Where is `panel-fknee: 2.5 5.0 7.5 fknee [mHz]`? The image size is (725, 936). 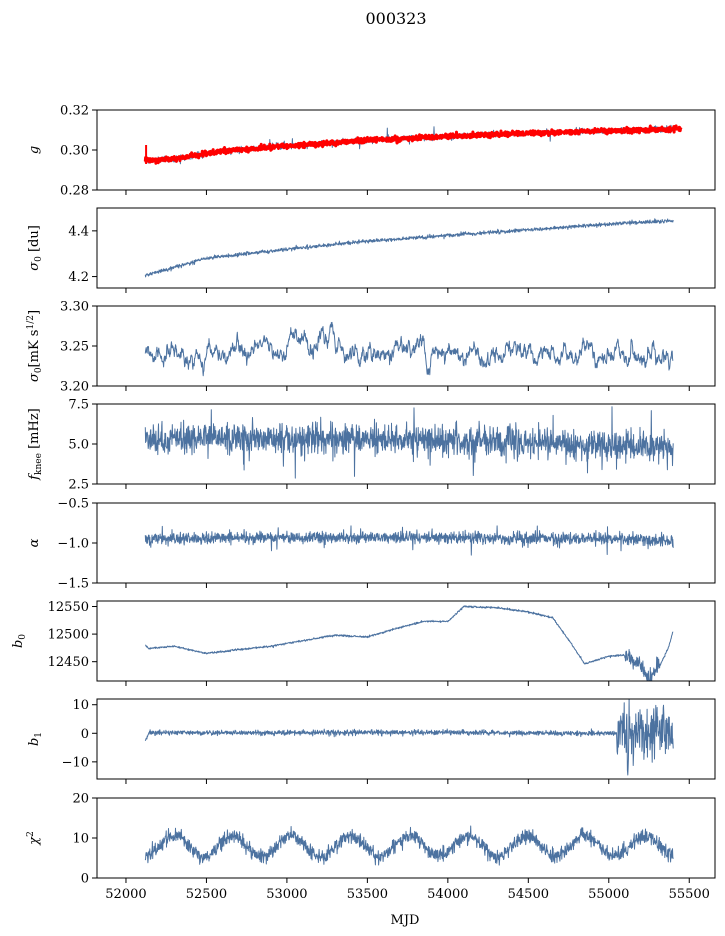 panel-fknee: 2.5 5.0 7.5 fknee [mHz] is located at coordinates (371, 445).